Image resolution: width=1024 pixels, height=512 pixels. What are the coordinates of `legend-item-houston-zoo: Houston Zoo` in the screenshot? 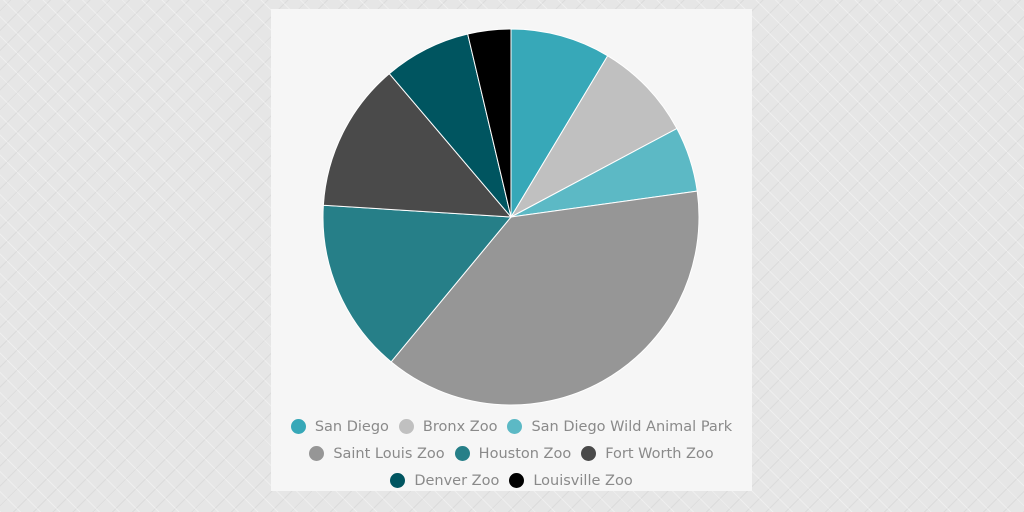 It's located at (513, 453).